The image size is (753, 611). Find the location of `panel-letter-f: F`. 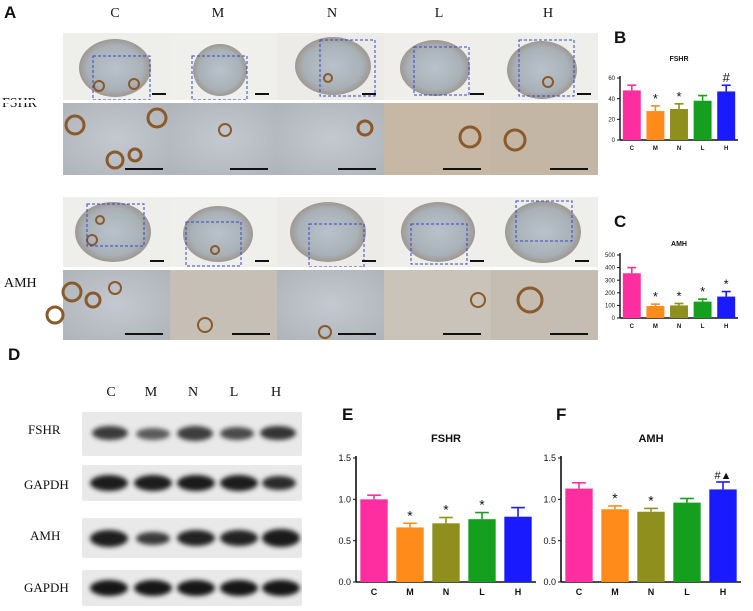

panel-letter-f: F is located at coordinates (561, 414).